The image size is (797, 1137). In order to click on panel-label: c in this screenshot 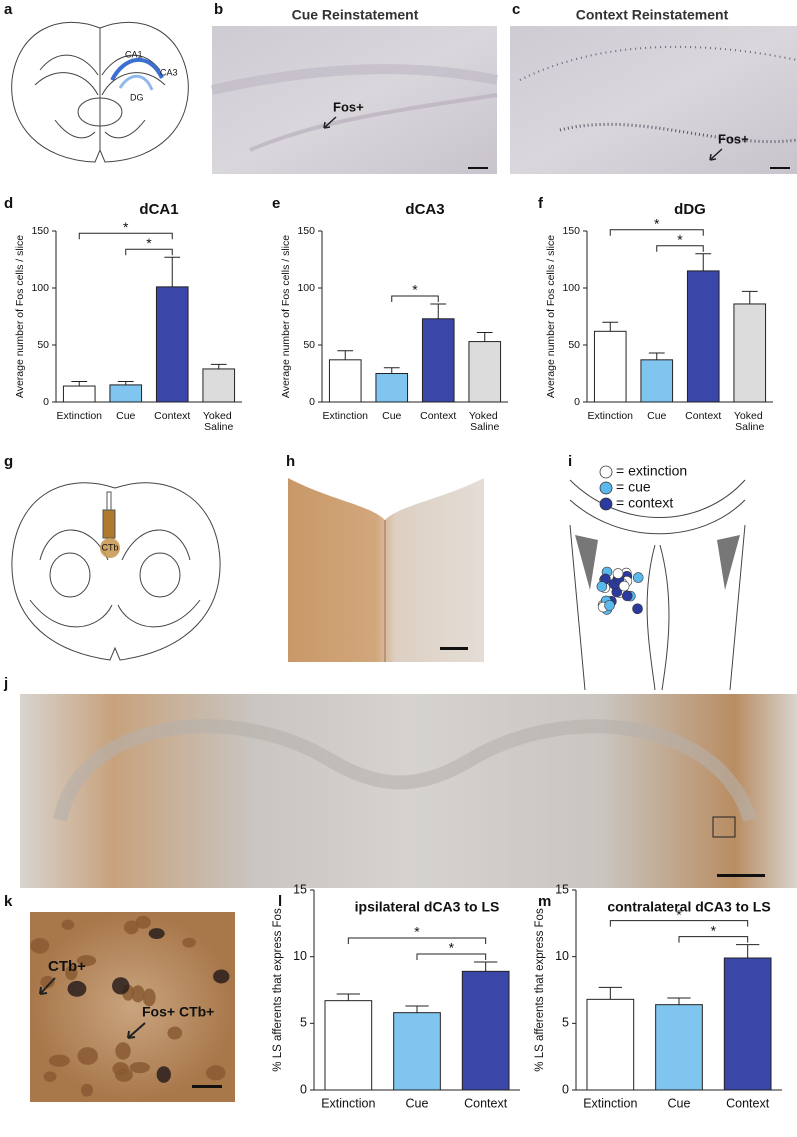, I will do `click(516, 9)`.